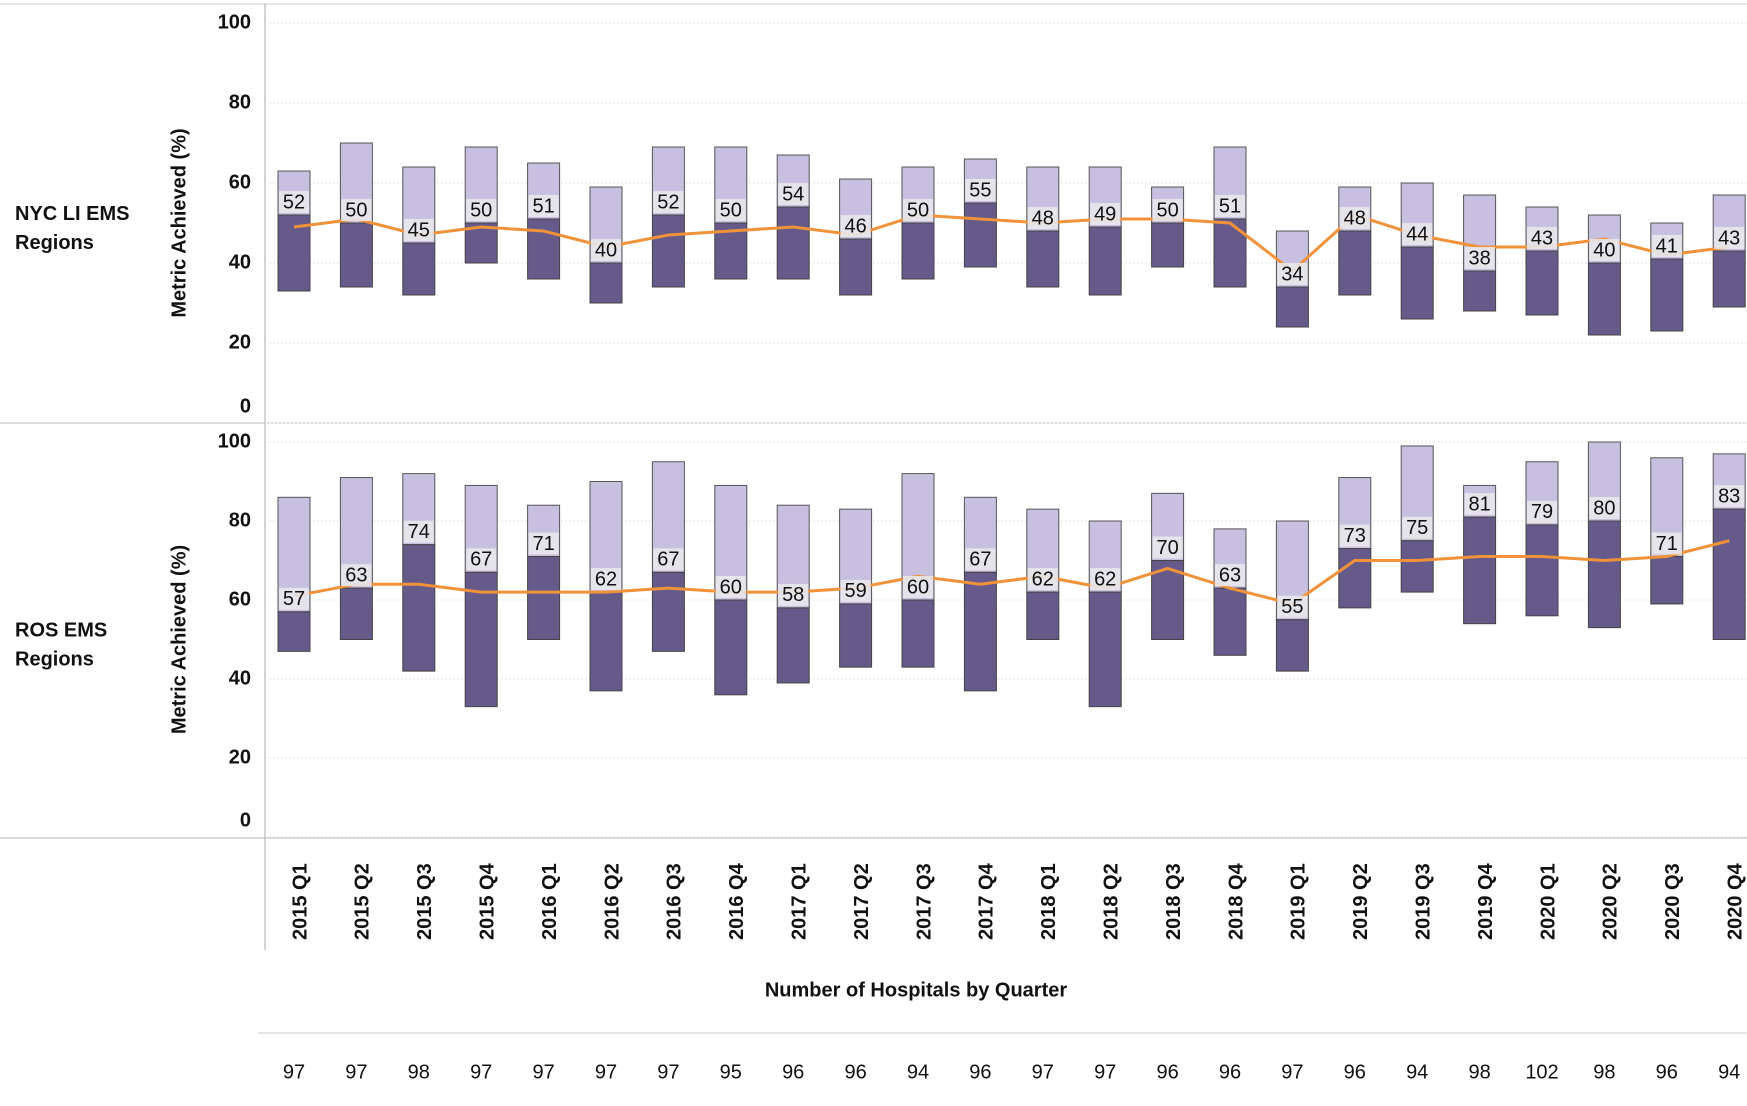 The width and height of the screenshot is (1747, 1106). I want to click on x-tick-label: 2017 Q4, so click(987, 901).